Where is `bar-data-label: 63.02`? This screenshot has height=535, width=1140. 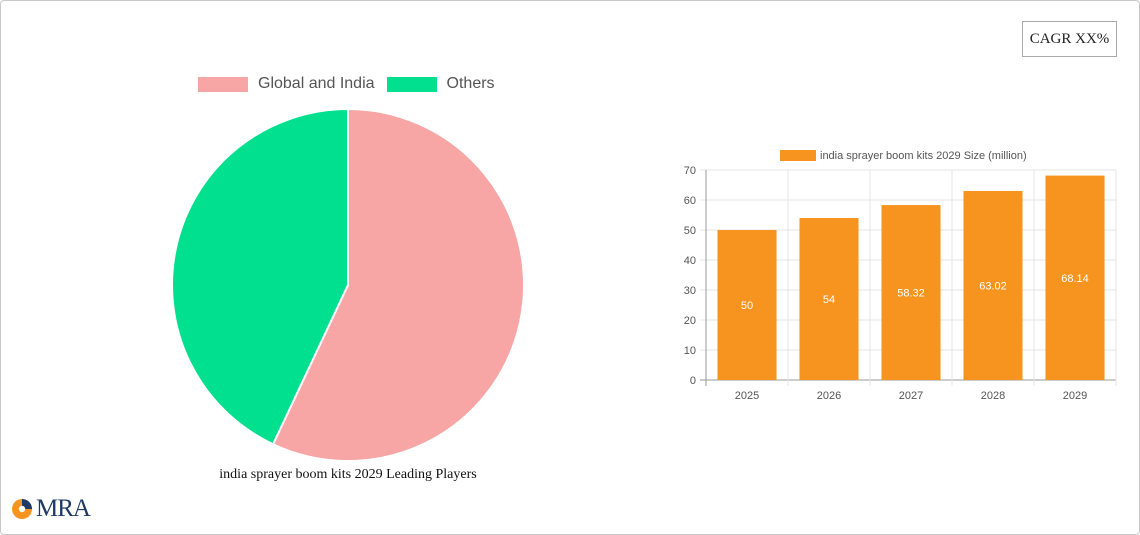 bar-data-label: 63.02 is located at coordinates (993, 286).